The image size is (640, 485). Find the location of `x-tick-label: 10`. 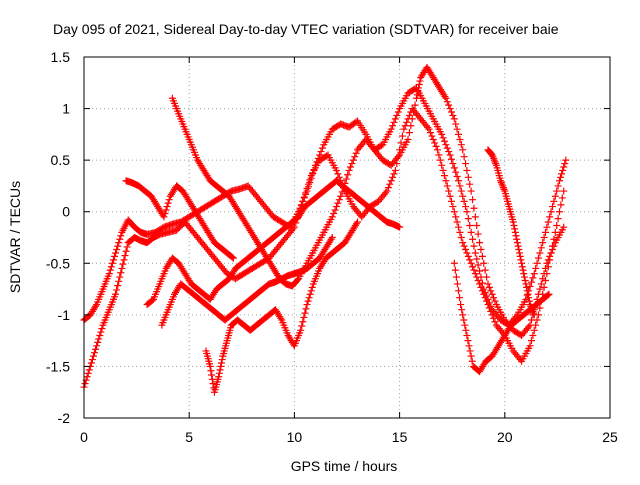

x-tick-label: 10 is located at coordinates (295, 437).